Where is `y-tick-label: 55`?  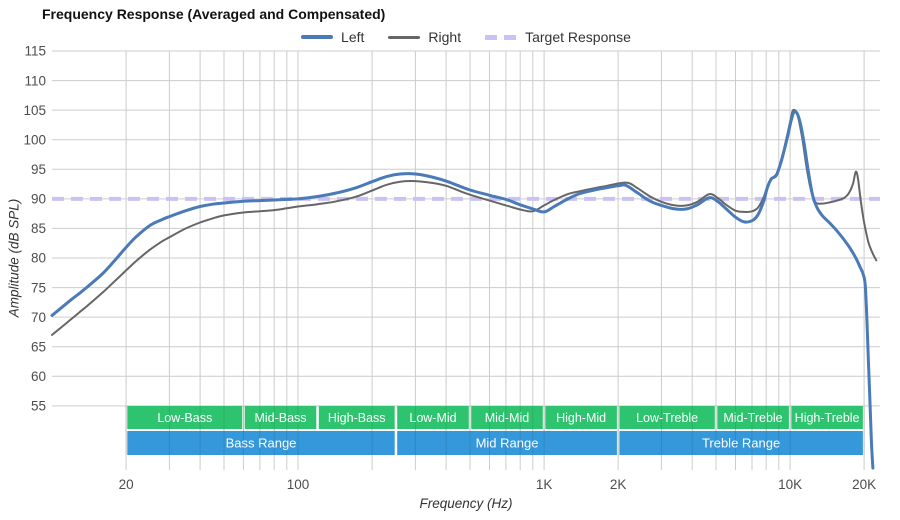
y-tick-label: 55 is located at coordinates (38, 406).